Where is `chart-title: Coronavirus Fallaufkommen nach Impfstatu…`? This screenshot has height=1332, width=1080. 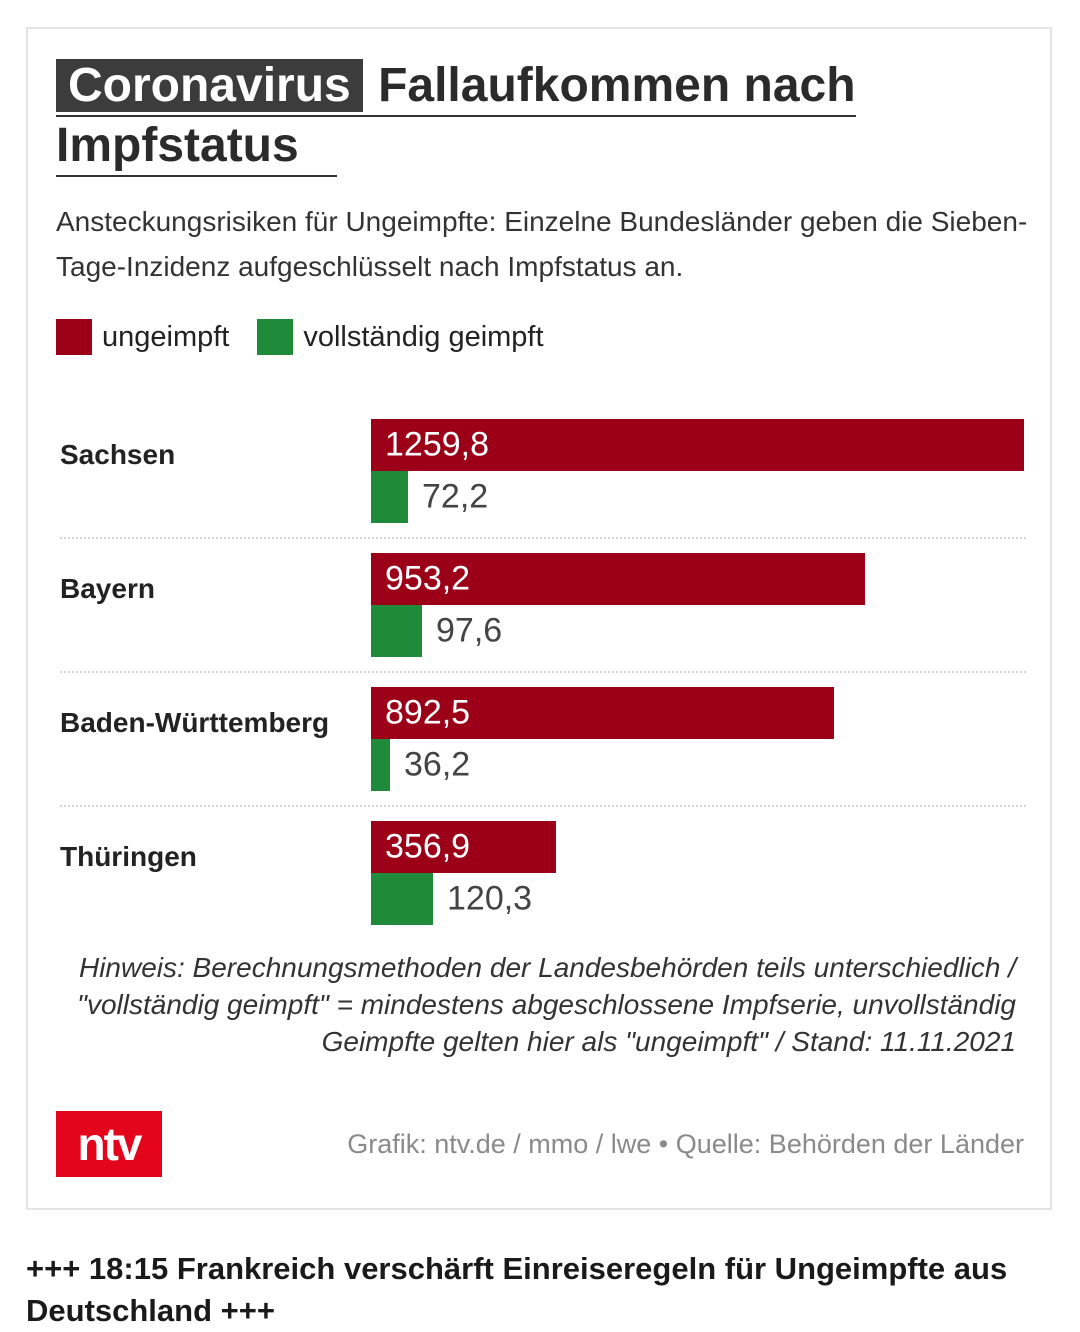 chart-title: Coronavirus Fallaufkommen nach Impfstatu… is located at coordinates (466, 117).